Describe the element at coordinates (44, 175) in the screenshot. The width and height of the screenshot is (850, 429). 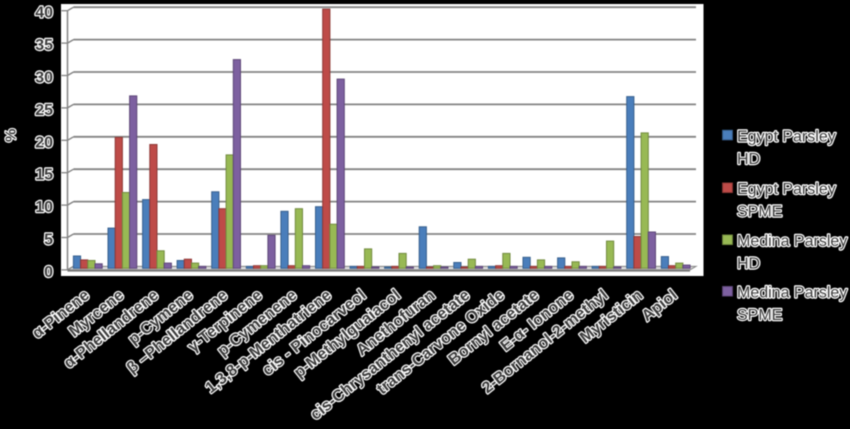
I see `svg-text: 15` at that location.